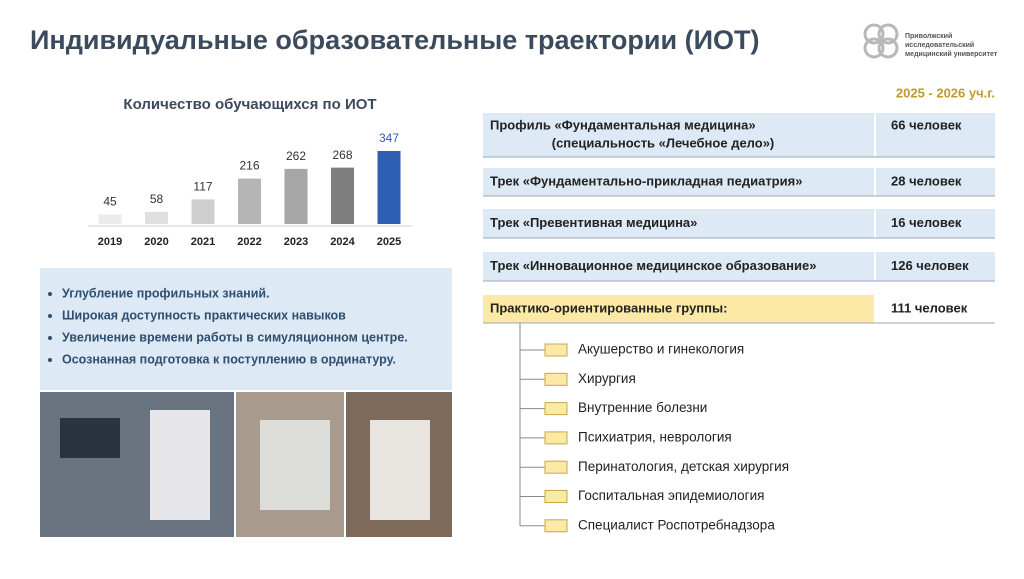  Describe the element at coordinates (246, 329) in the screenshot. I see `bullet-panel` at that location.